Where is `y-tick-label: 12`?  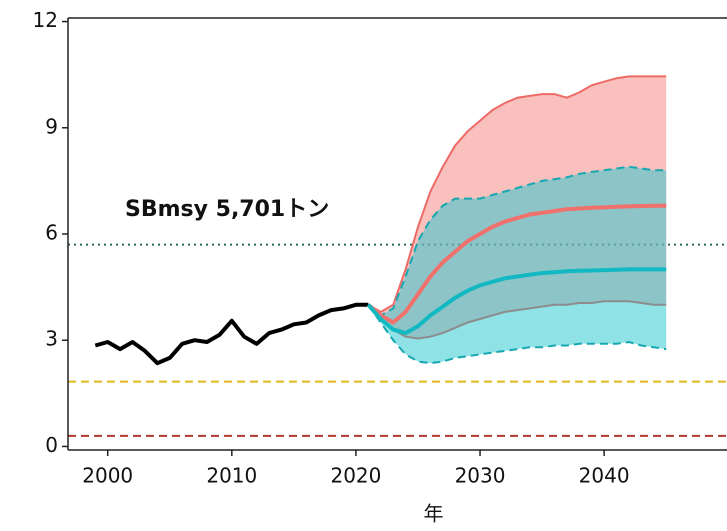
y-tick-label: 12 is located at coordinates (45, 20).